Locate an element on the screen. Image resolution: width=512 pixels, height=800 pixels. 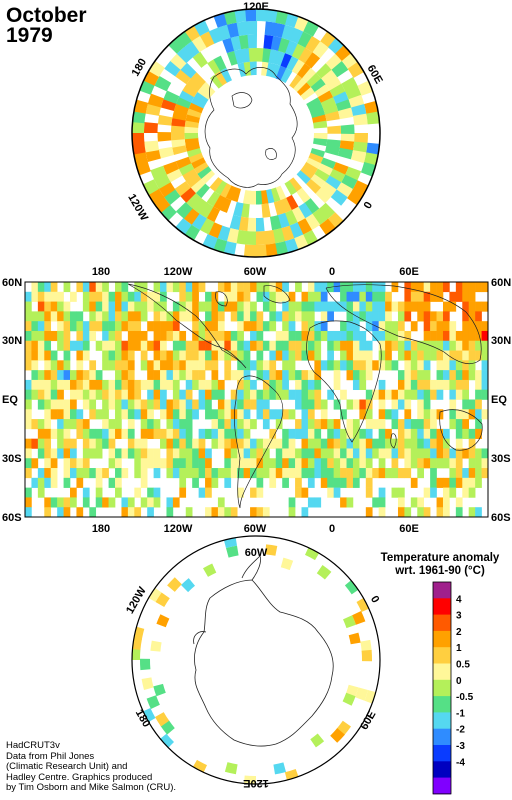
legend-title: Temperature anomaly wrt. 1961-90 (°C) is located at coordinates (440, 565).